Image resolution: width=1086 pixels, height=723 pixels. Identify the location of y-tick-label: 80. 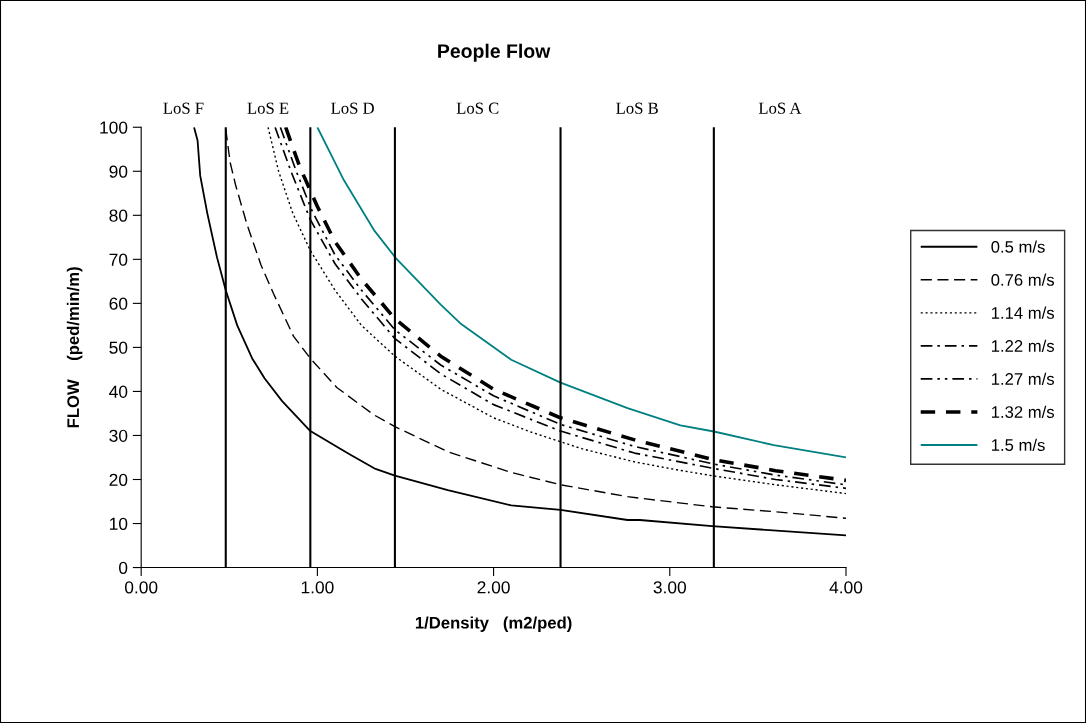
(118, 215).